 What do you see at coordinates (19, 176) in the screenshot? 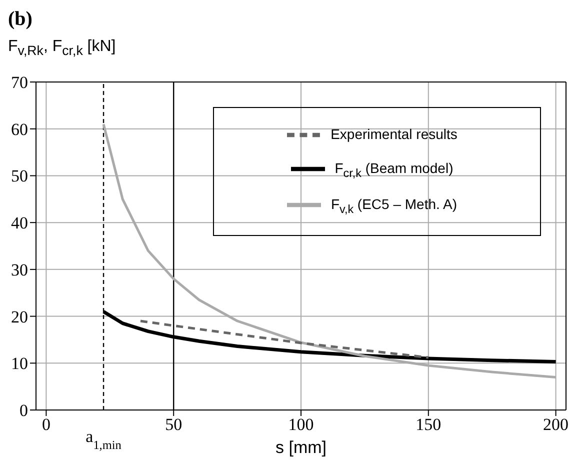
I see `y-tick-label: 50` at bounding box center [19, 176].